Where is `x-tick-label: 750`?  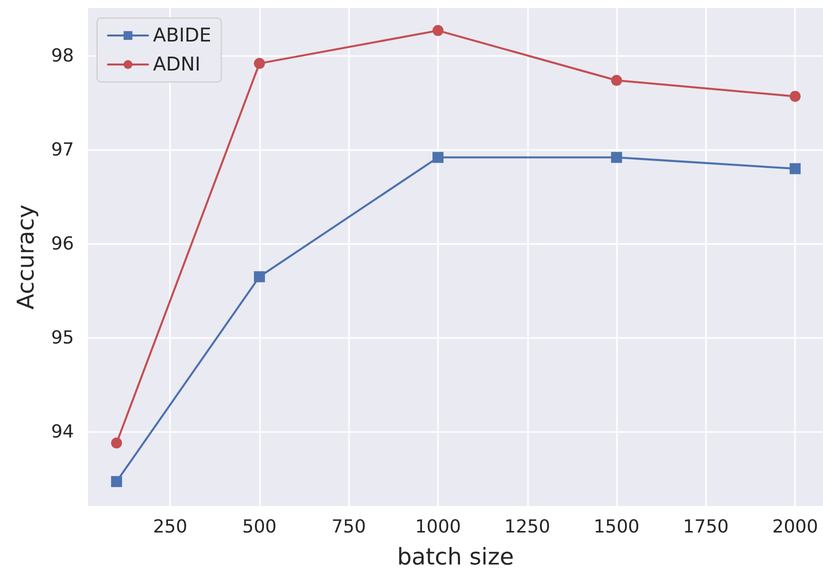
x-tick-label: 750 is located at coordinates (349, 527).